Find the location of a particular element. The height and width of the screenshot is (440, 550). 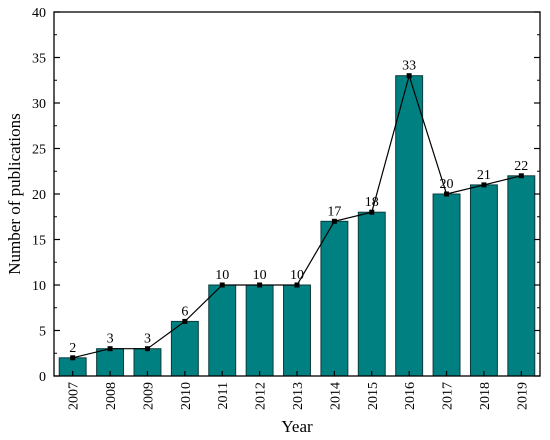

bar-2016 is located at coordinates (409, 226).